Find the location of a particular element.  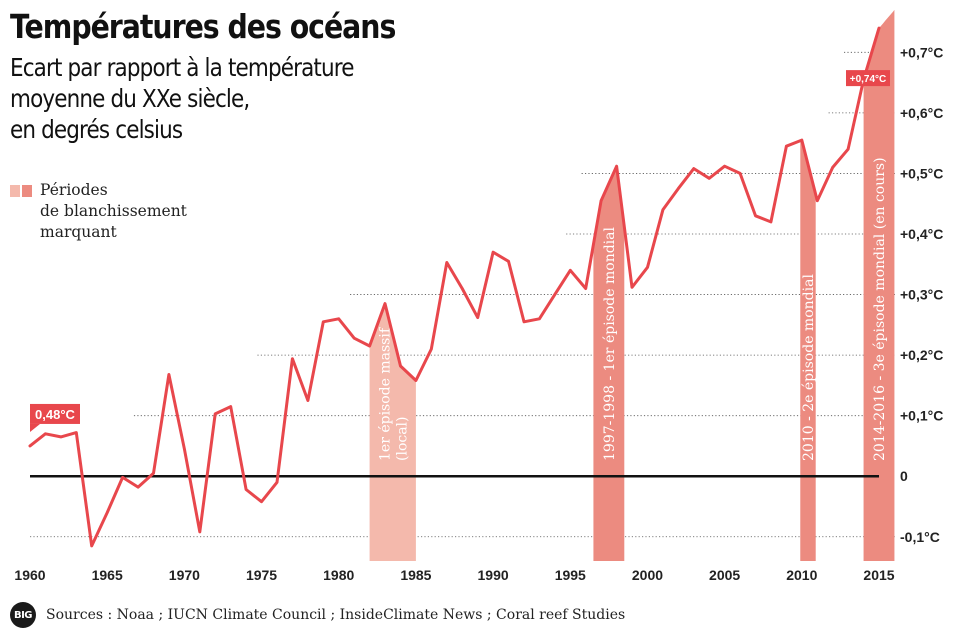

callout-label: 0,48°C is located at coordinates (55, 414).